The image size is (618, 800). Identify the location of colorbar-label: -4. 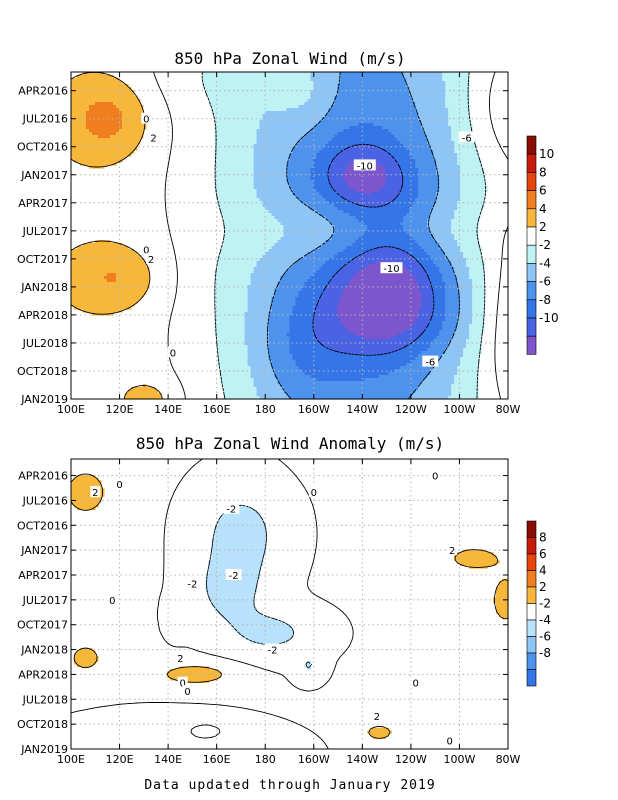
(545, 620).